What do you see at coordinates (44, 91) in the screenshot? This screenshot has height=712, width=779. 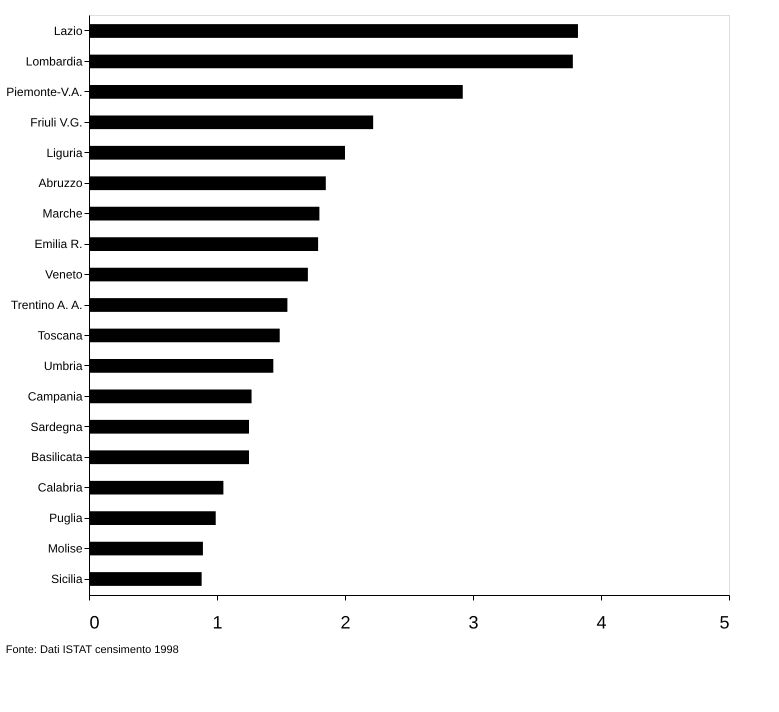 I see `y-tick-label: Piemonte-V.A.` at bounding box center [44, 91].